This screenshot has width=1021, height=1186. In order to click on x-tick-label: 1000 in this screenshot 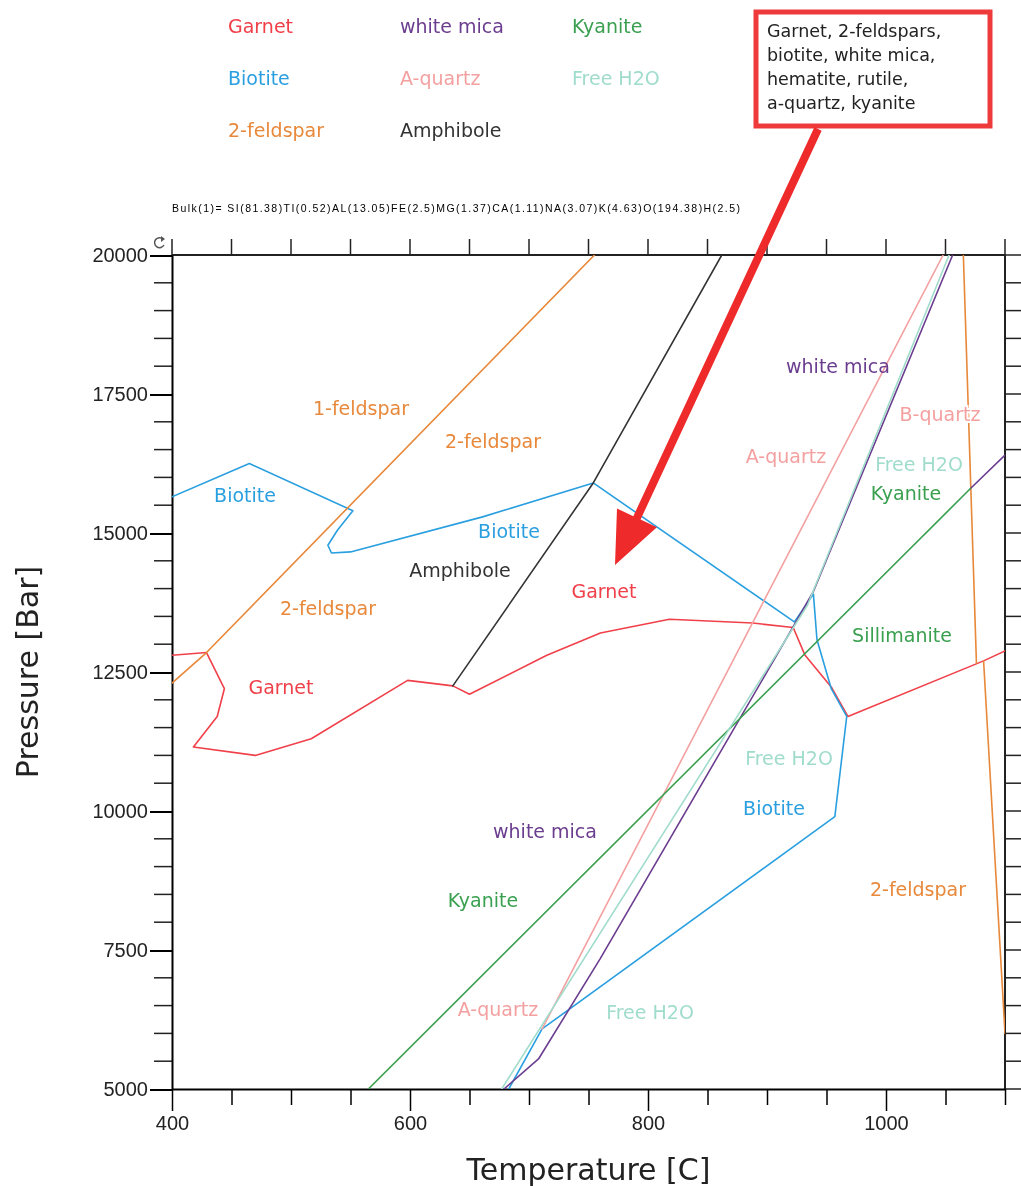, I will do `click(886, 1123)`.